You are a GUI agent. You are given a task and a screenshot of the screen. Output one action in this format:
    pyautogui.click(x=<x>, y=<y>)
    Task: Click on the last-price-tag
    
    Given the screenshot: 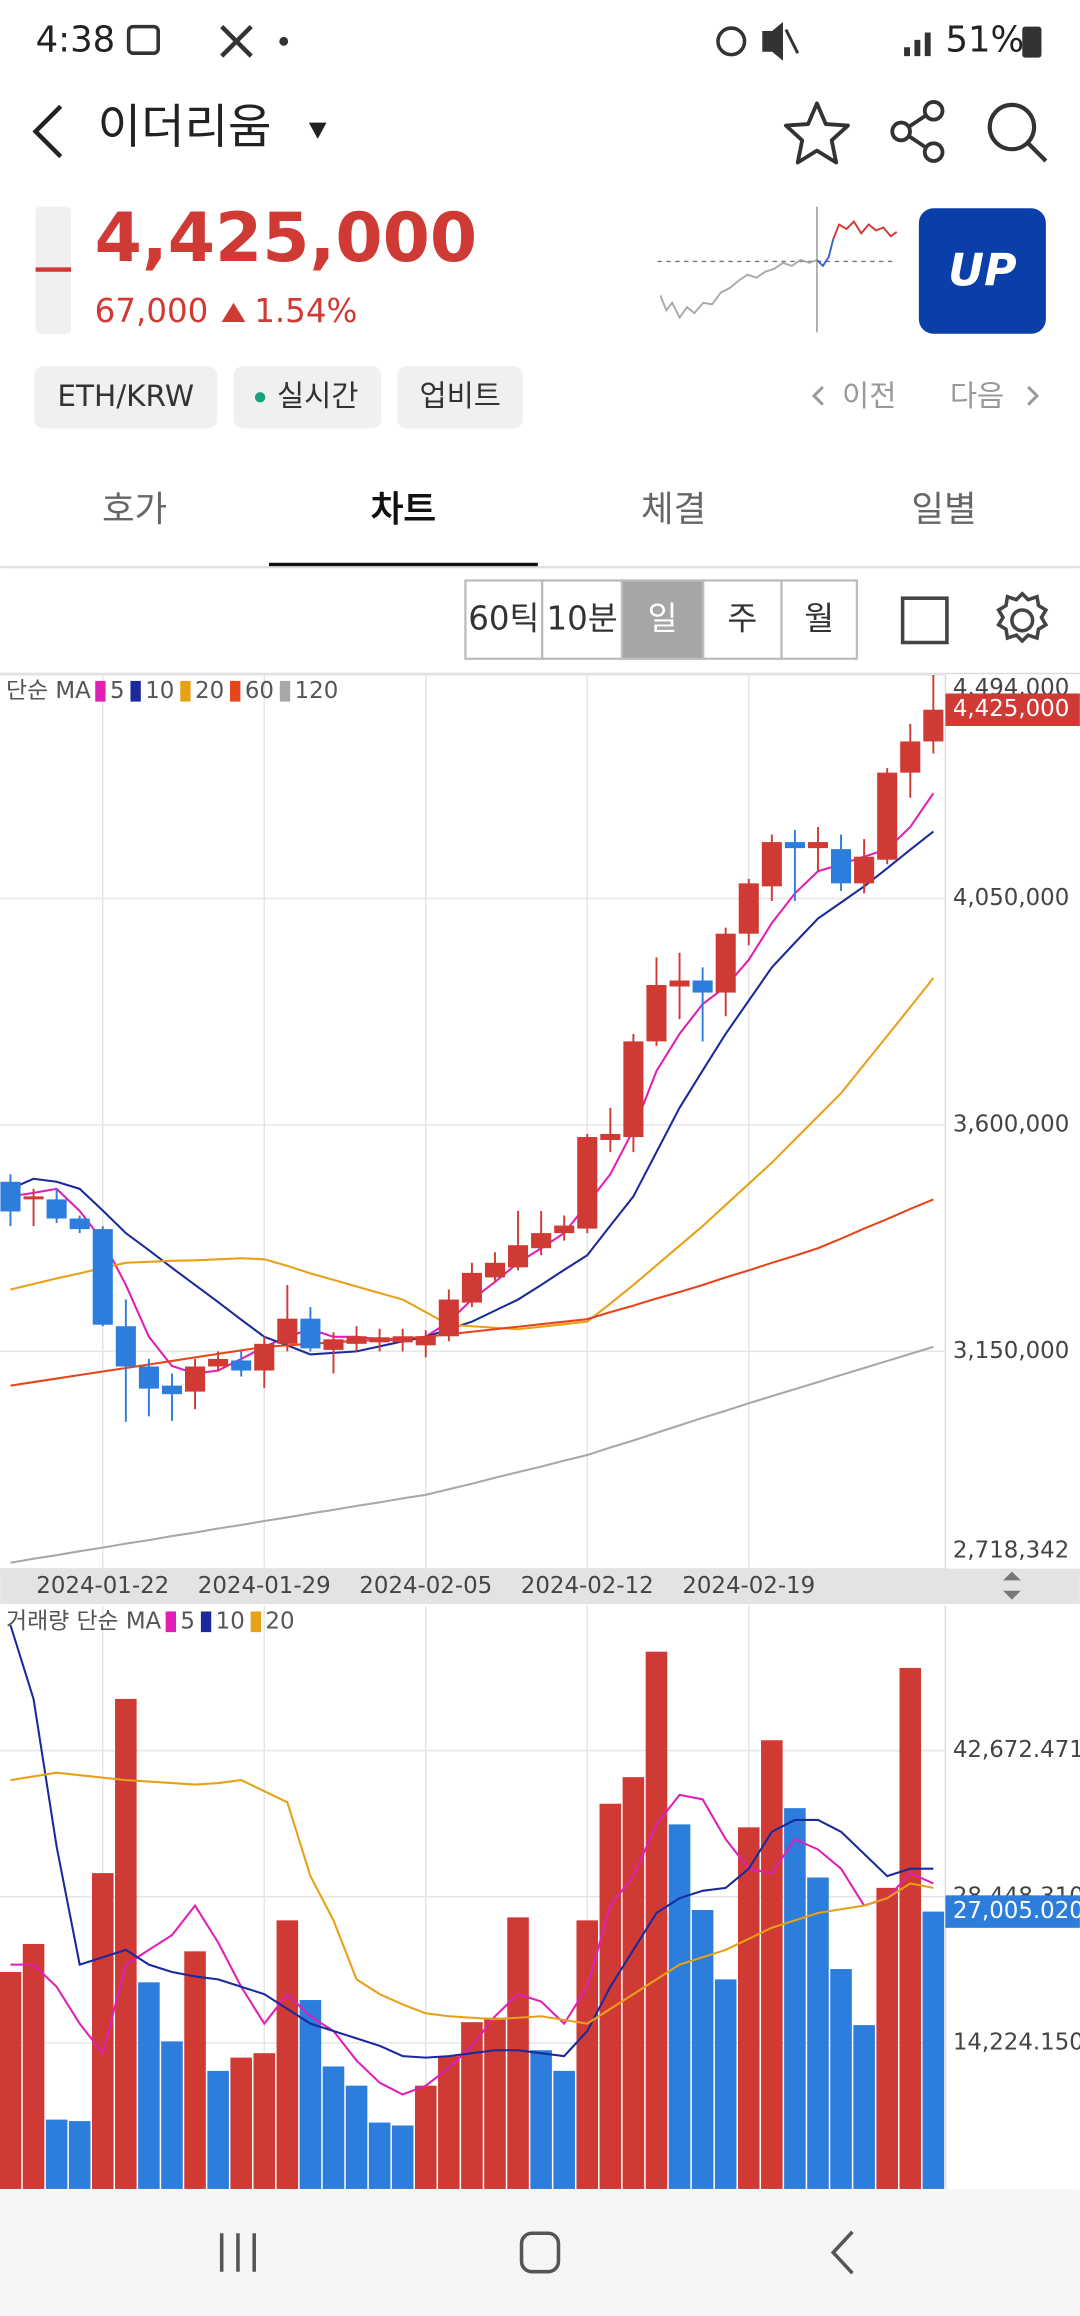 What is the action you would take?
    pyautogui.click(x=1012, y=709)
    